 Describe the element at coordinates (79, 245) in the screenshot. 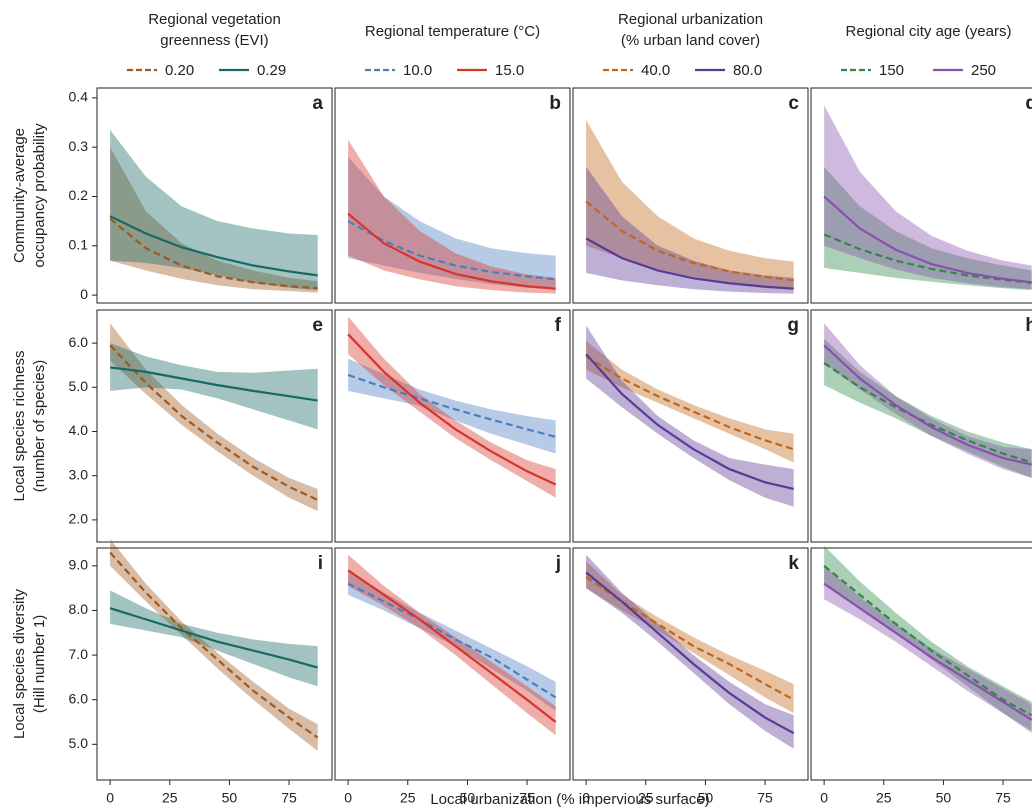

I see `y-tick-label: 0.1` at that location.